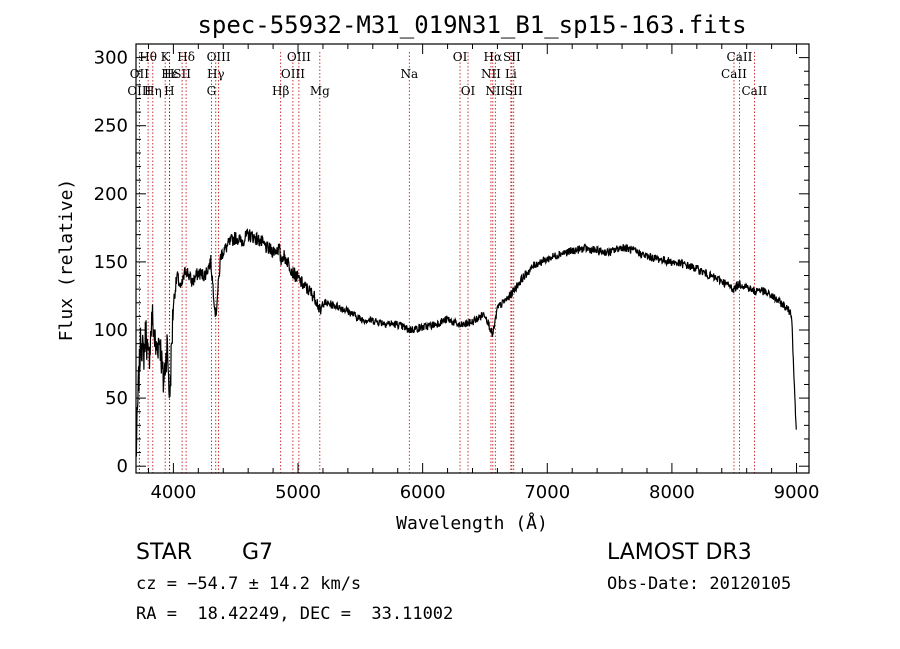  What do you see at coordinates (111, 330) in the screenshot?
I see `y-tick-label: 100` at bounding box center [111, 330].